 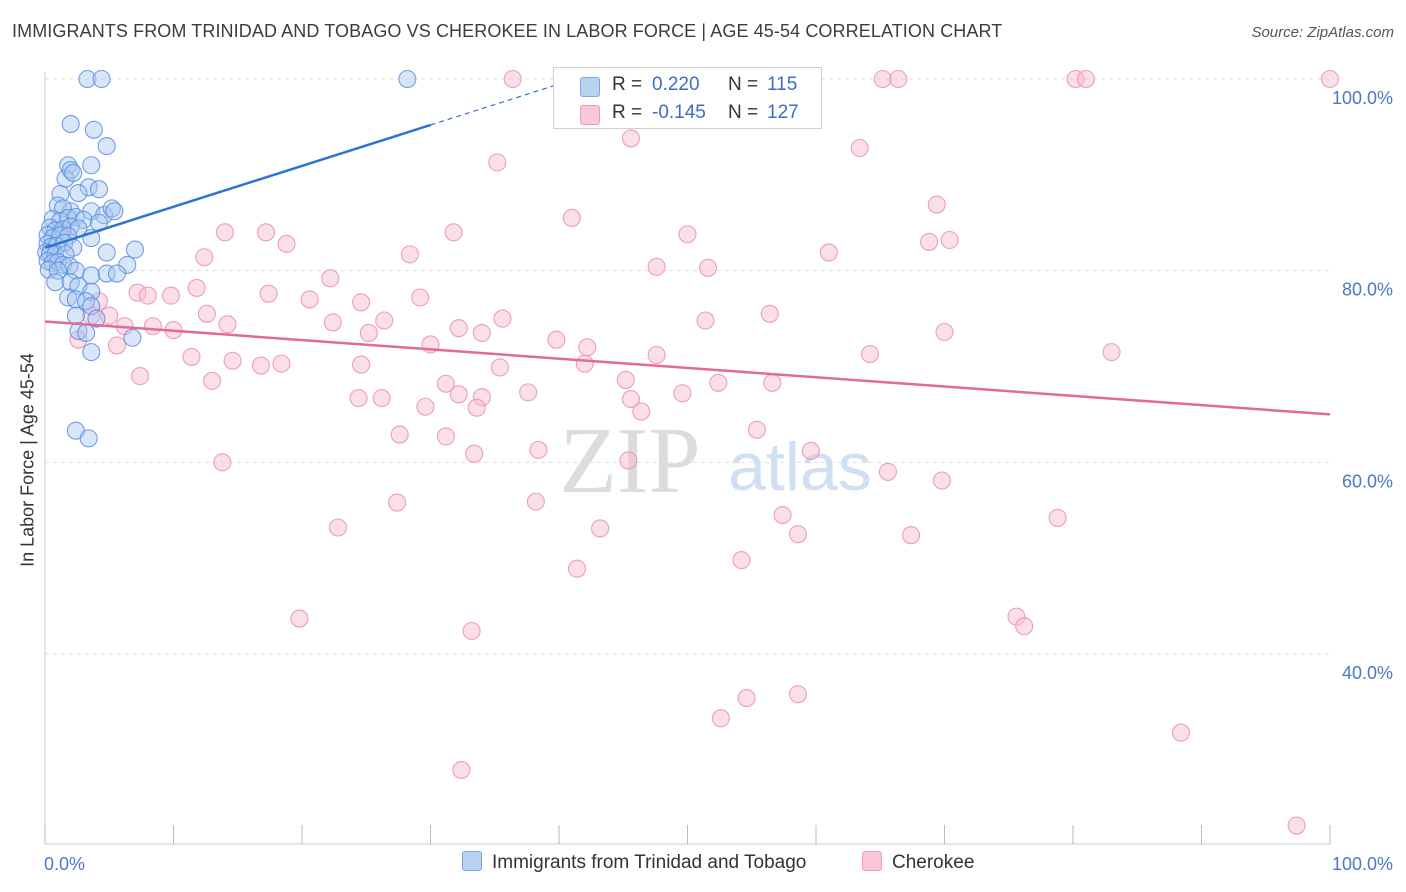 I want to click on trinidad-trend-line, so click(x=237, y=186).